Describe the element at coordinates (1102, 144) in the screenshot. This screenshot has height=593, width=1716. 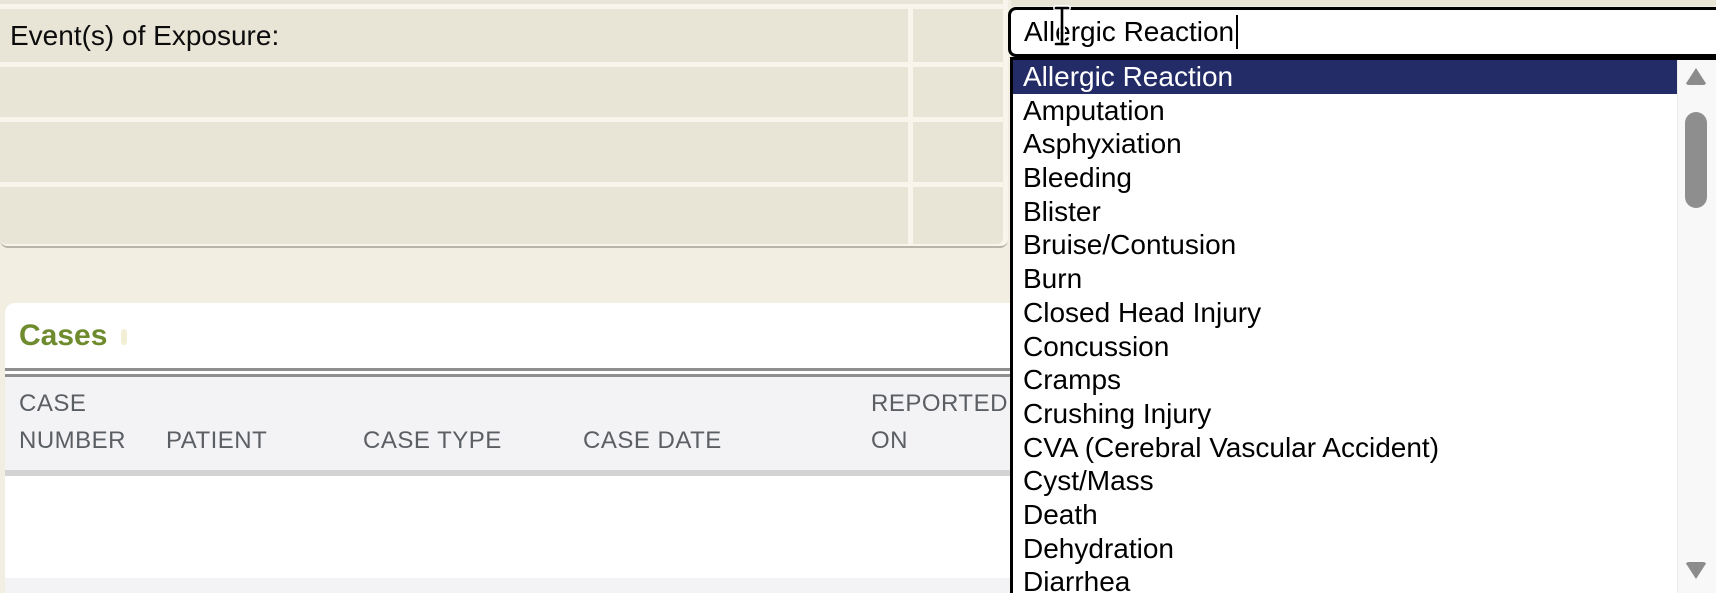
I see `listbox-option: Asphyxiation` at that location.